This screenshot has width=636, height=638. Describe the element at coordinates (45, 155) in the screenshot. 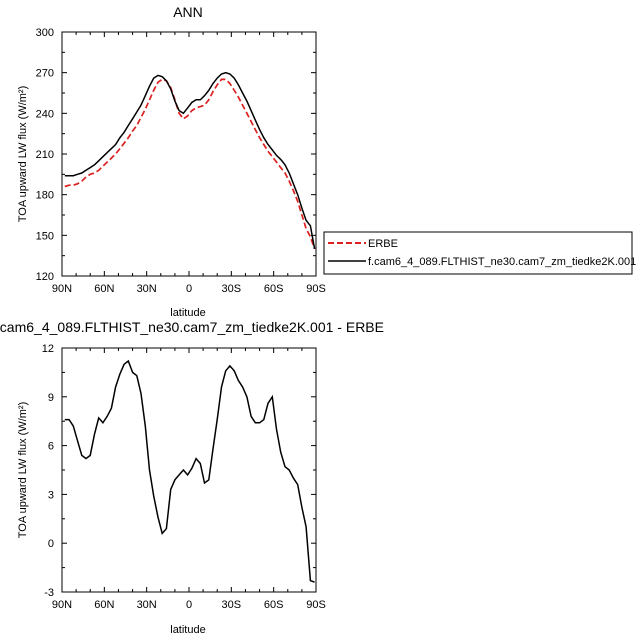

I see `y-tick-label: 210` at that location.